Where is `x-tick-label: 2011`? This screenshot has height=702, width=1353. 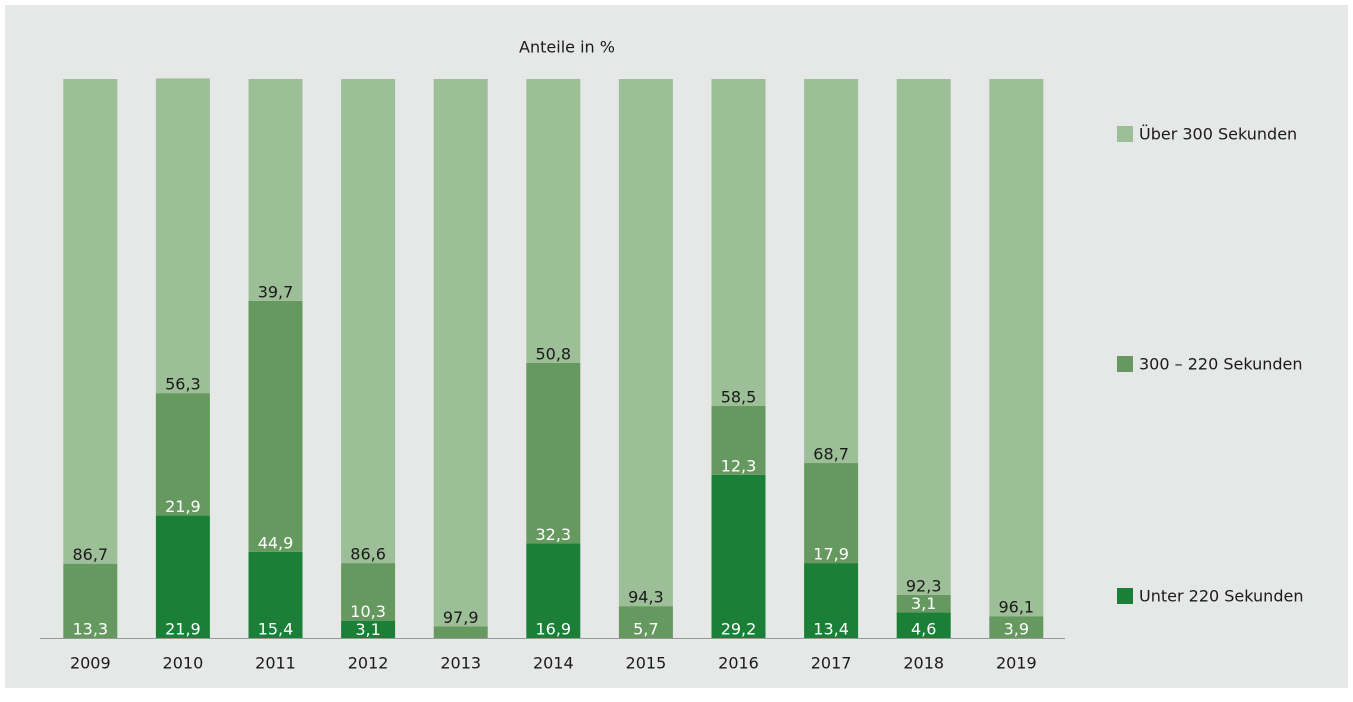 x-tick-label: 2011 is located at coordinates (275, 663).